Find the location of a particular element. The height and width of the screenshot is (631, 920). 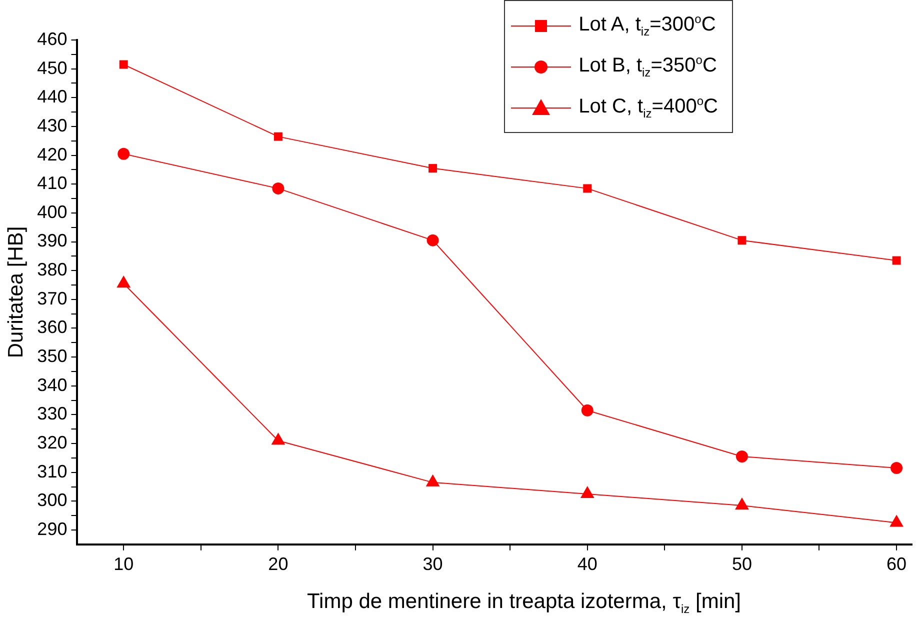

legend-label: Lot B, t$_{iz}$=350$^{o}$C is located at coordinates (647, 66).